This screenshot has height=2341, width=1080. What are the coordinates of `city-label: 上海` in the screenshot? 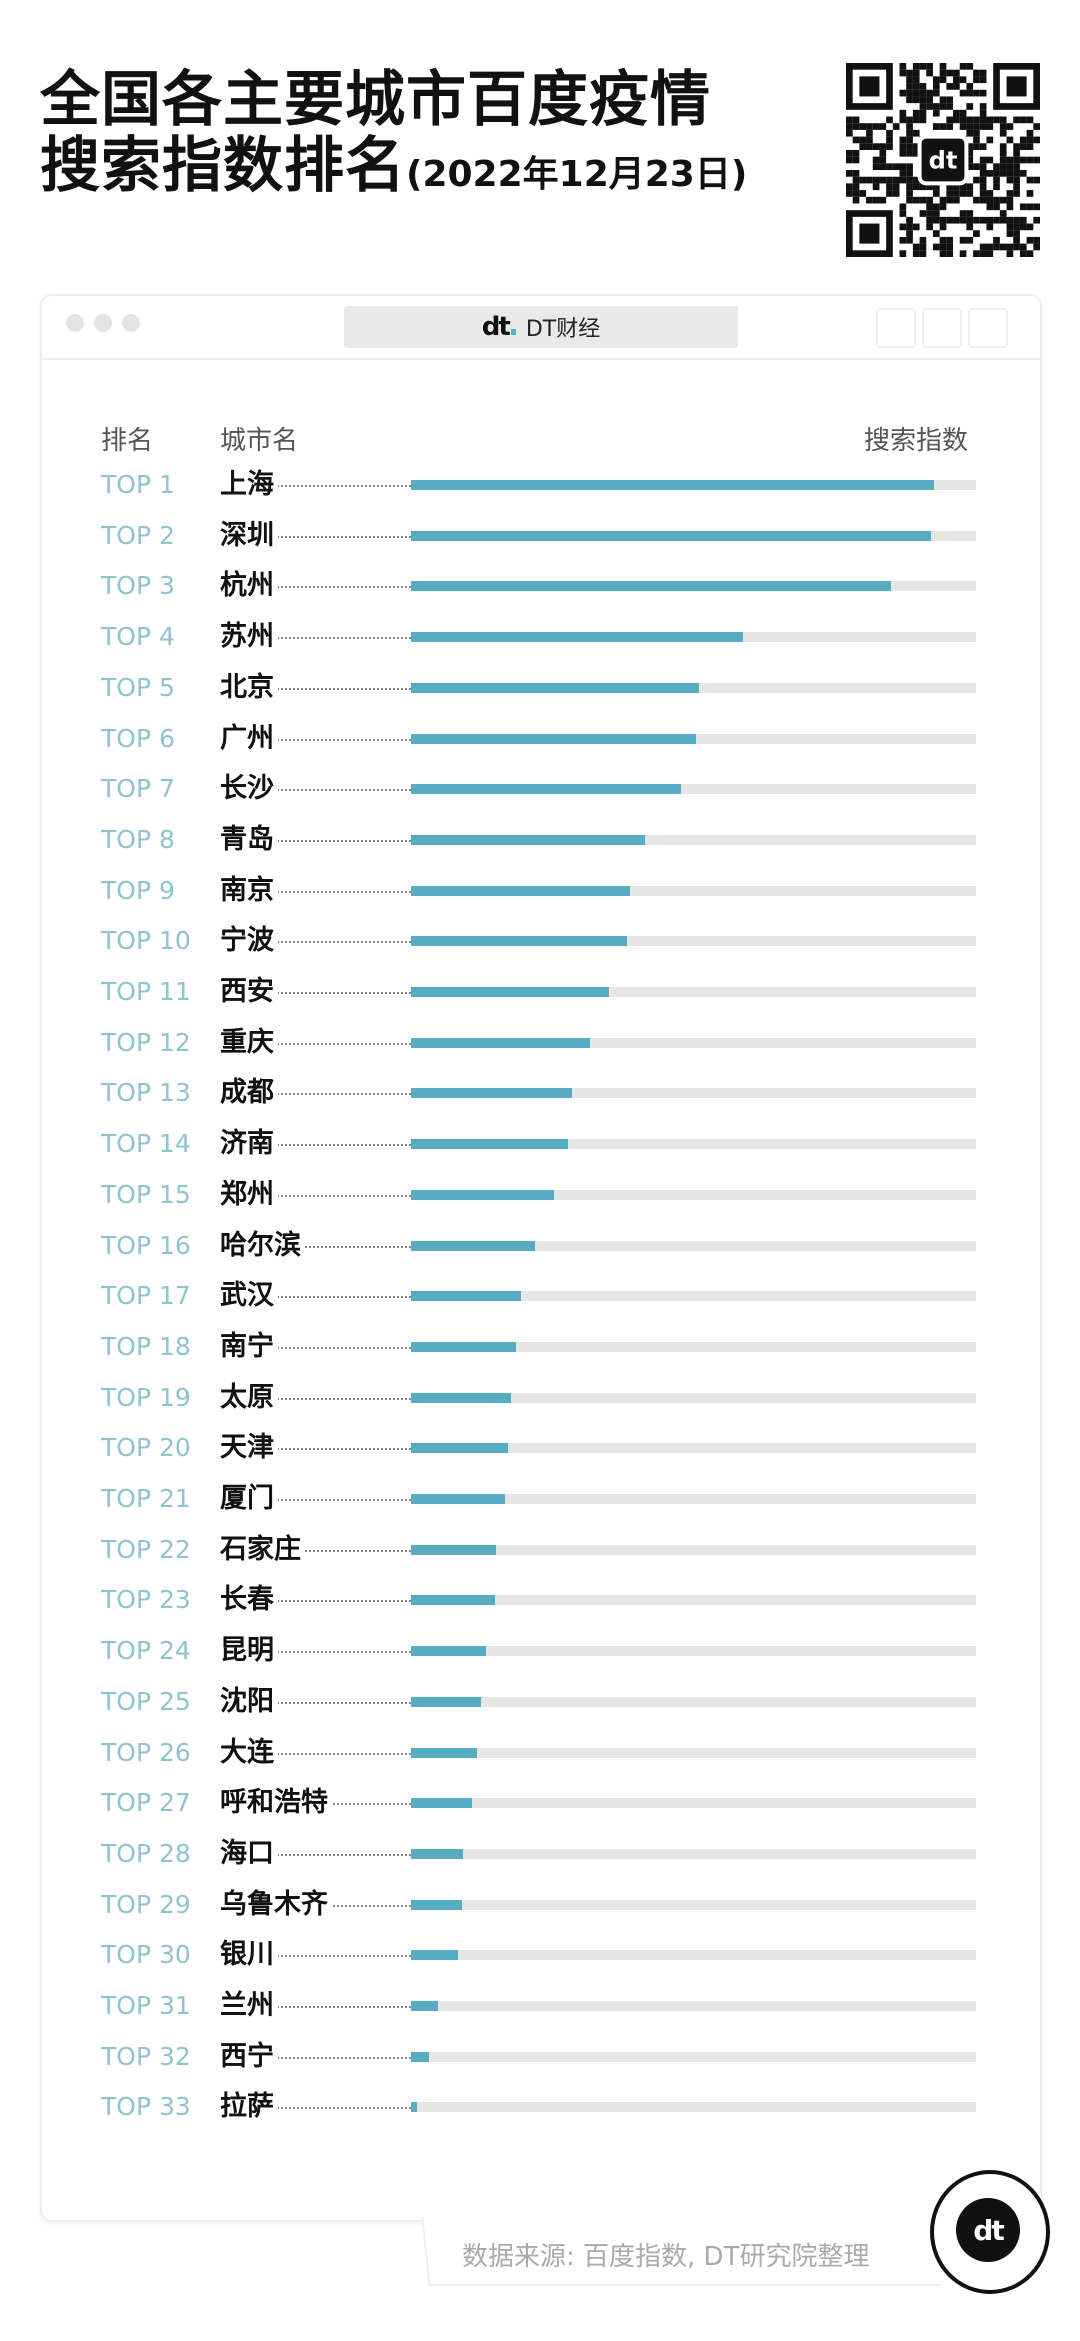 It's located at (249, 485).